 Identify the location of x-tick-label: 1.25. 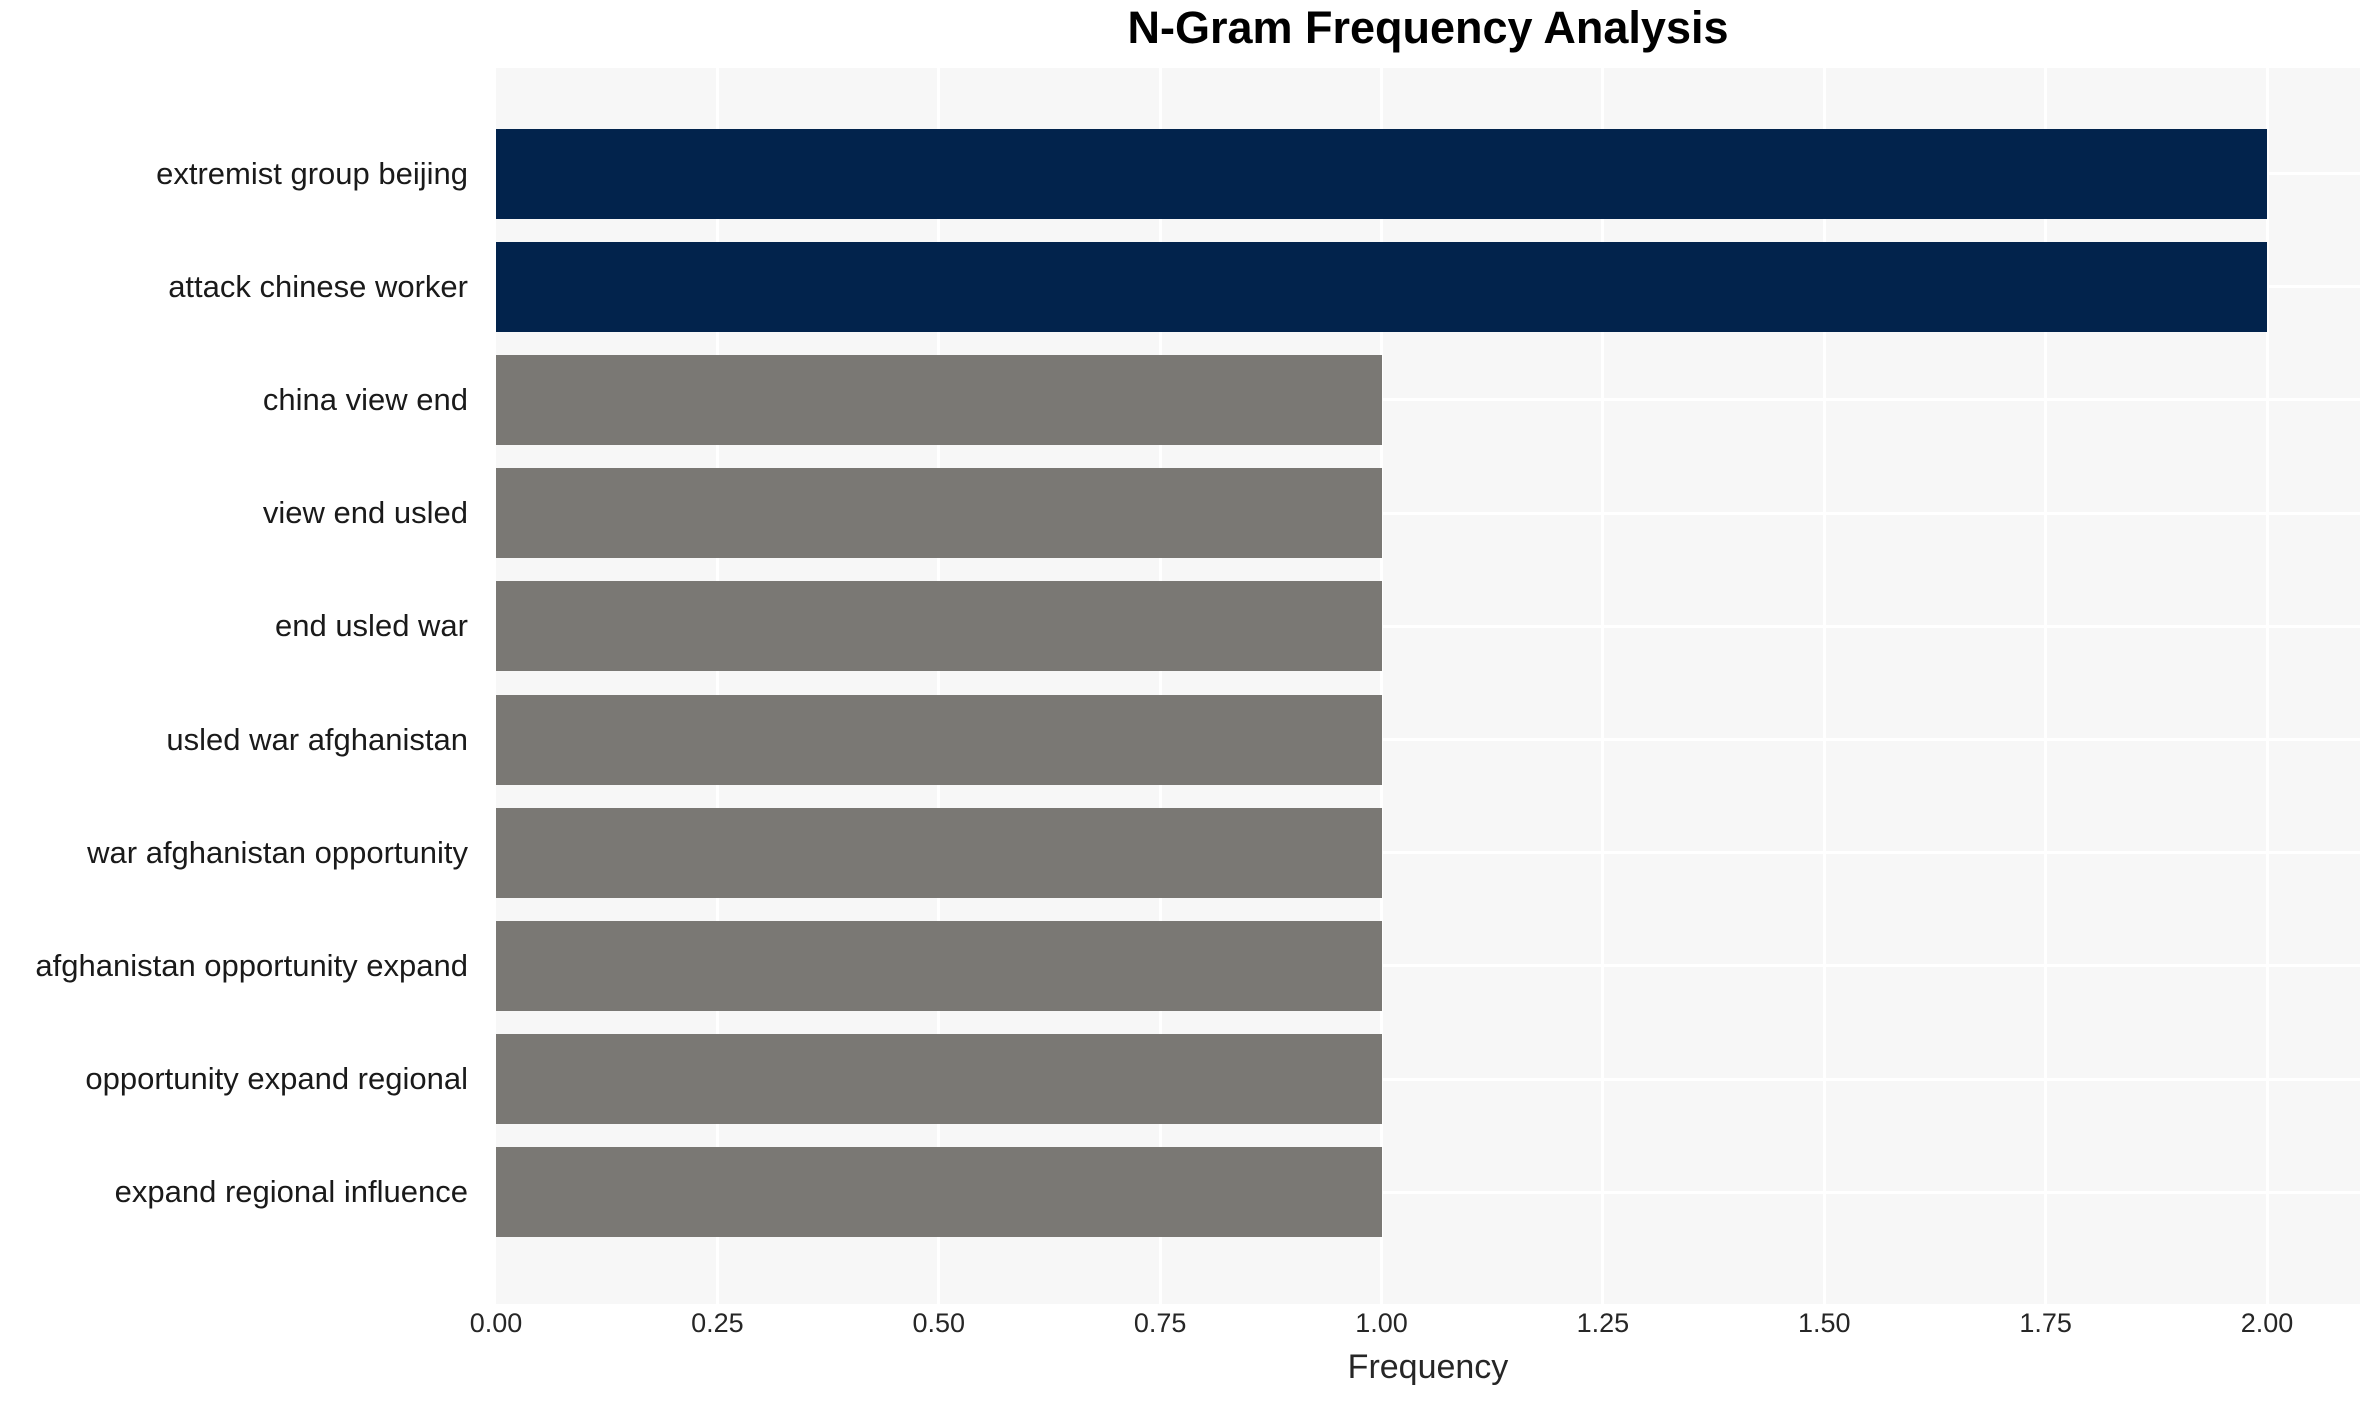
(1603, 1323).